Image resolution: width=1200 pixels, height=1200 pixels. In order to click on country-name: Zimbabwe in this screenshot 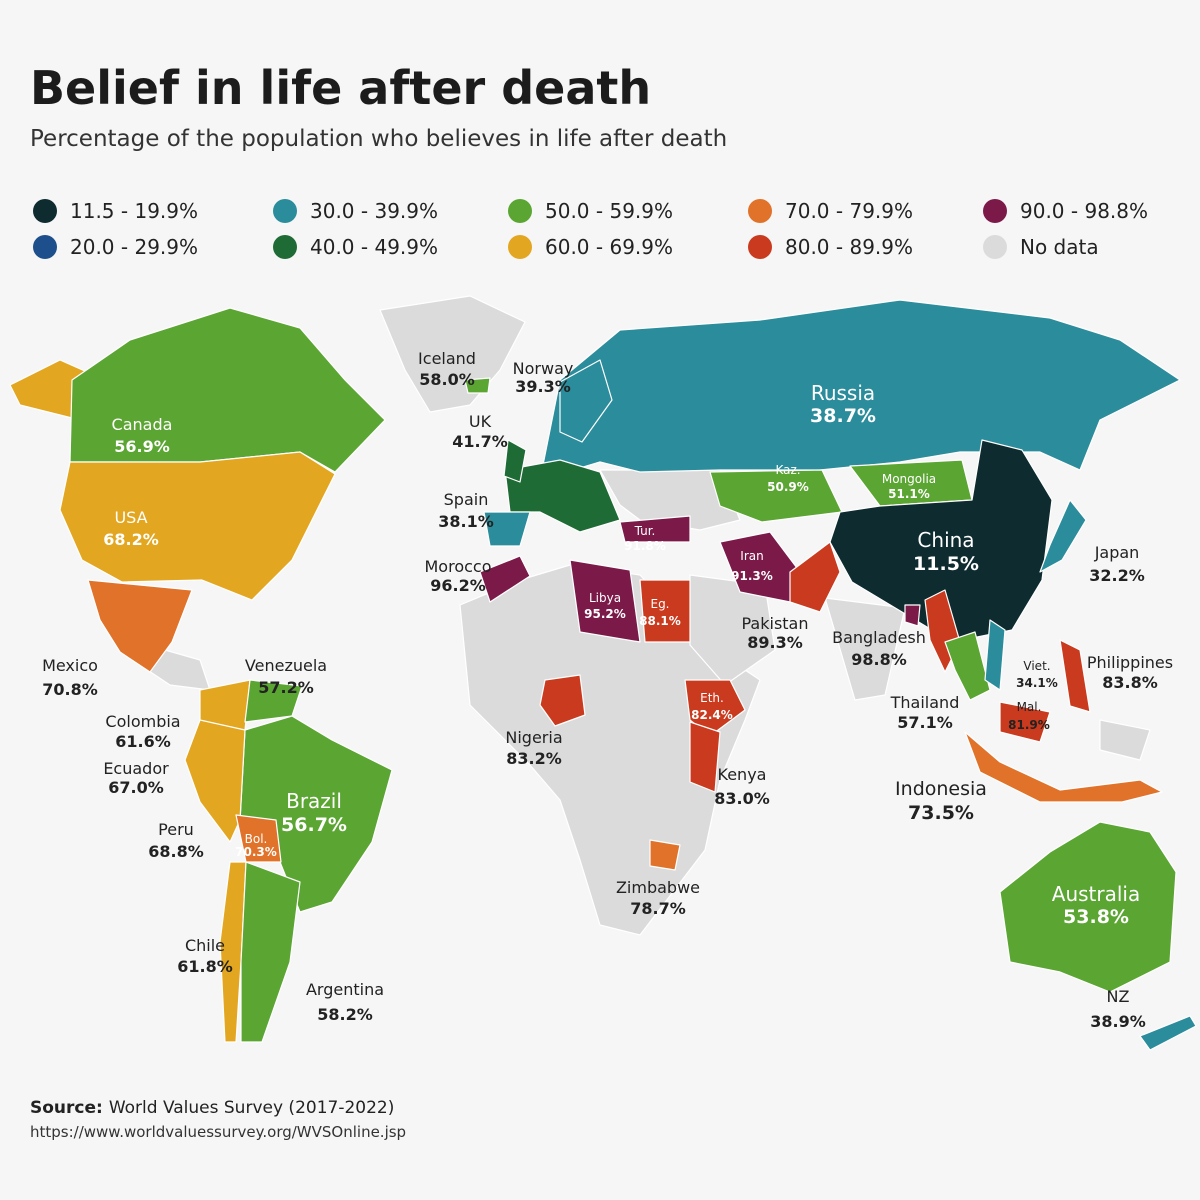, I will do `click(658, 887)`.